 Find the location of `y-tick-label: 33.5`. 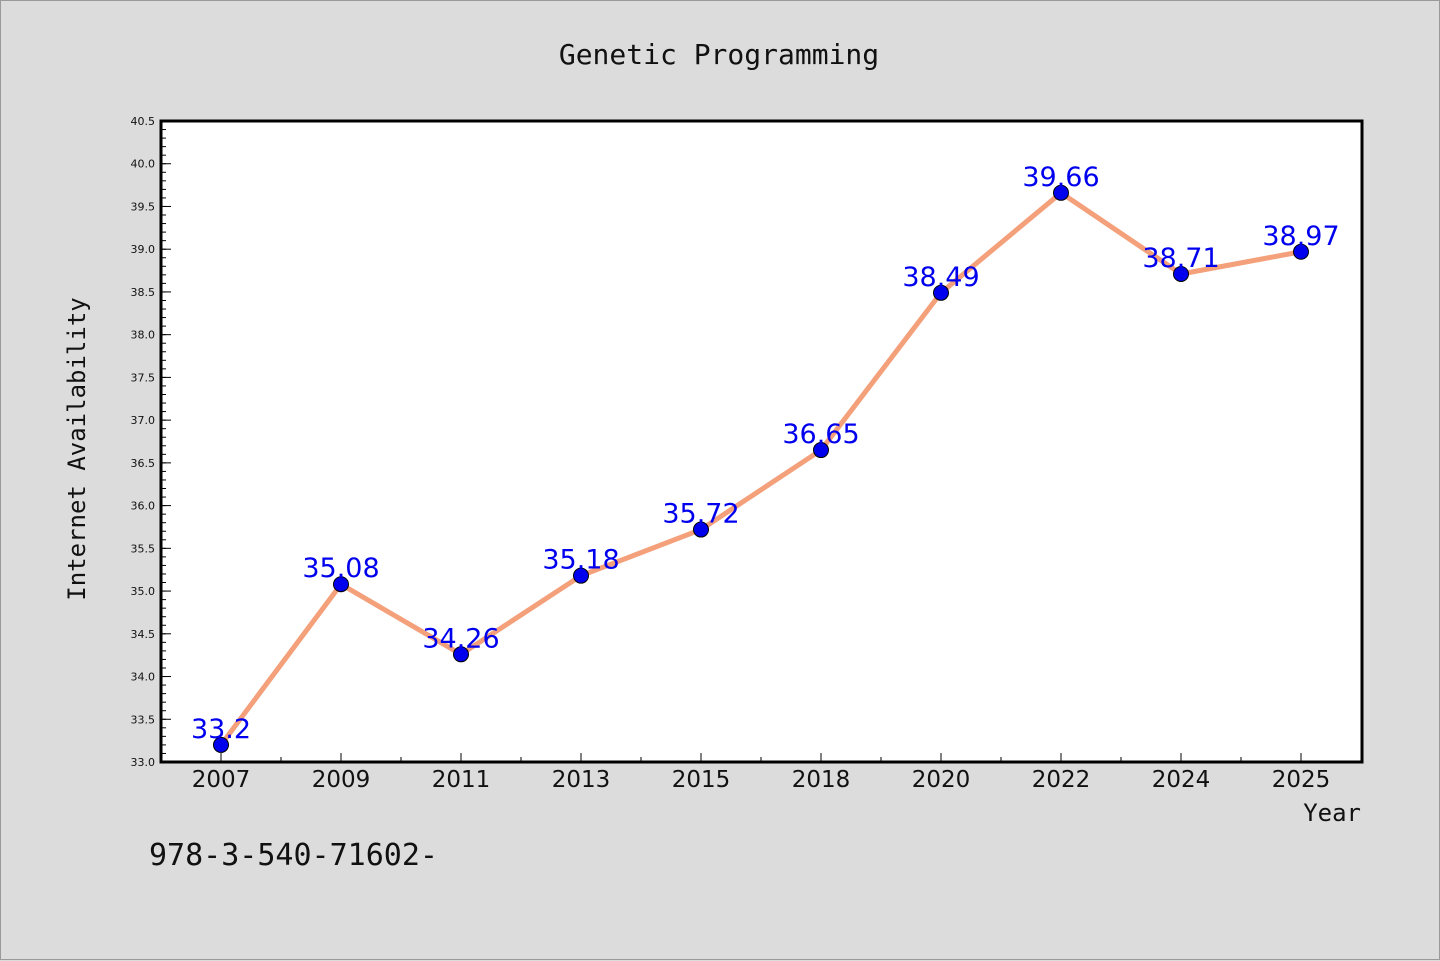

y-tick-label: 33.5 is located at coordinates (143, 719).